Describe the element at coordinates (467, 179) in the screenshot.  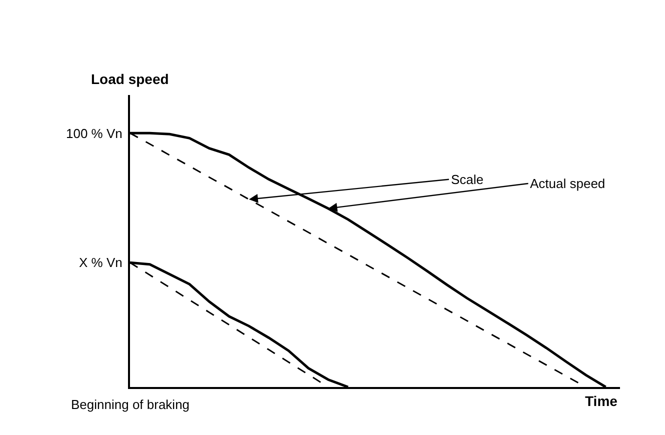
I see `annotation: Scale` at that location.